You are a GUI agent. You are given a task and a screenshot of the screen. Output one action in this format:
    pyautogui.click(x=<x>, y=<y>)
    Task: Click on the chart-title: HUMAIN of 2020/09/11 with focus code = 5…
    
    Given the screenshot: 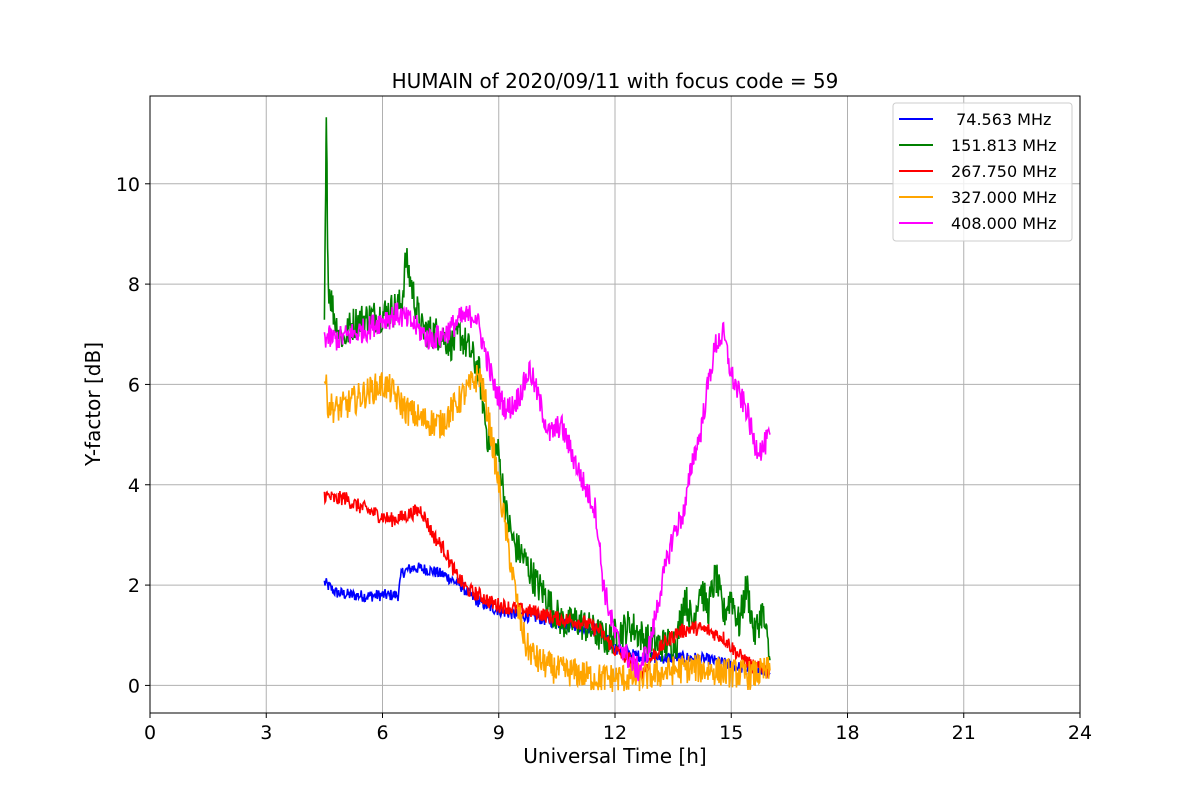 What is the action you would take?
    pyautogui.click(x=615, y=81)
    